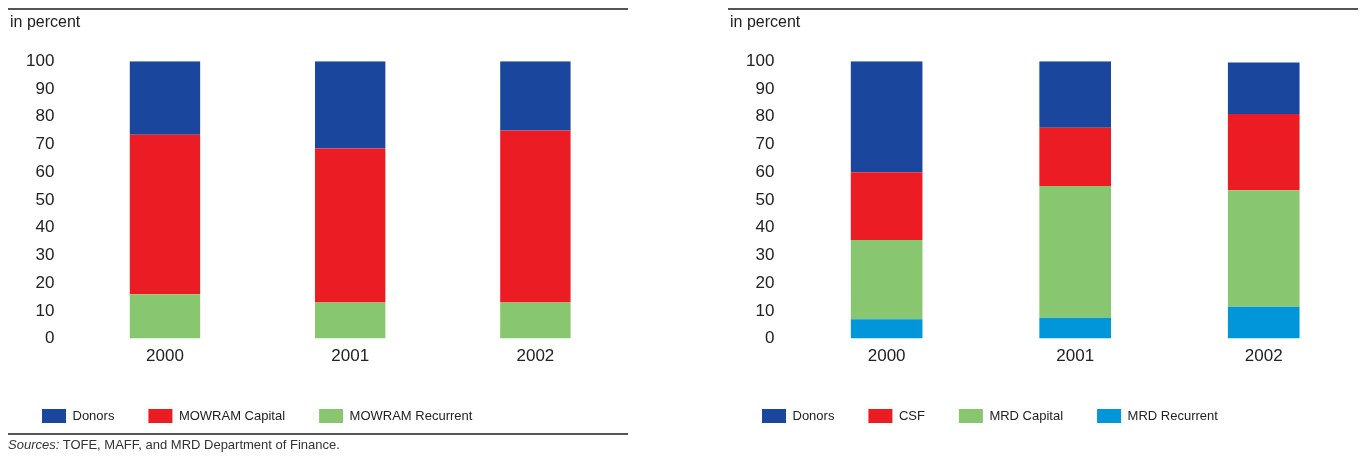 The image size is (1369, 457). Describe the element at coordinates (411, 415) in the screenshot. I see `legend-label: MOWRAM Recurrent` at that location.